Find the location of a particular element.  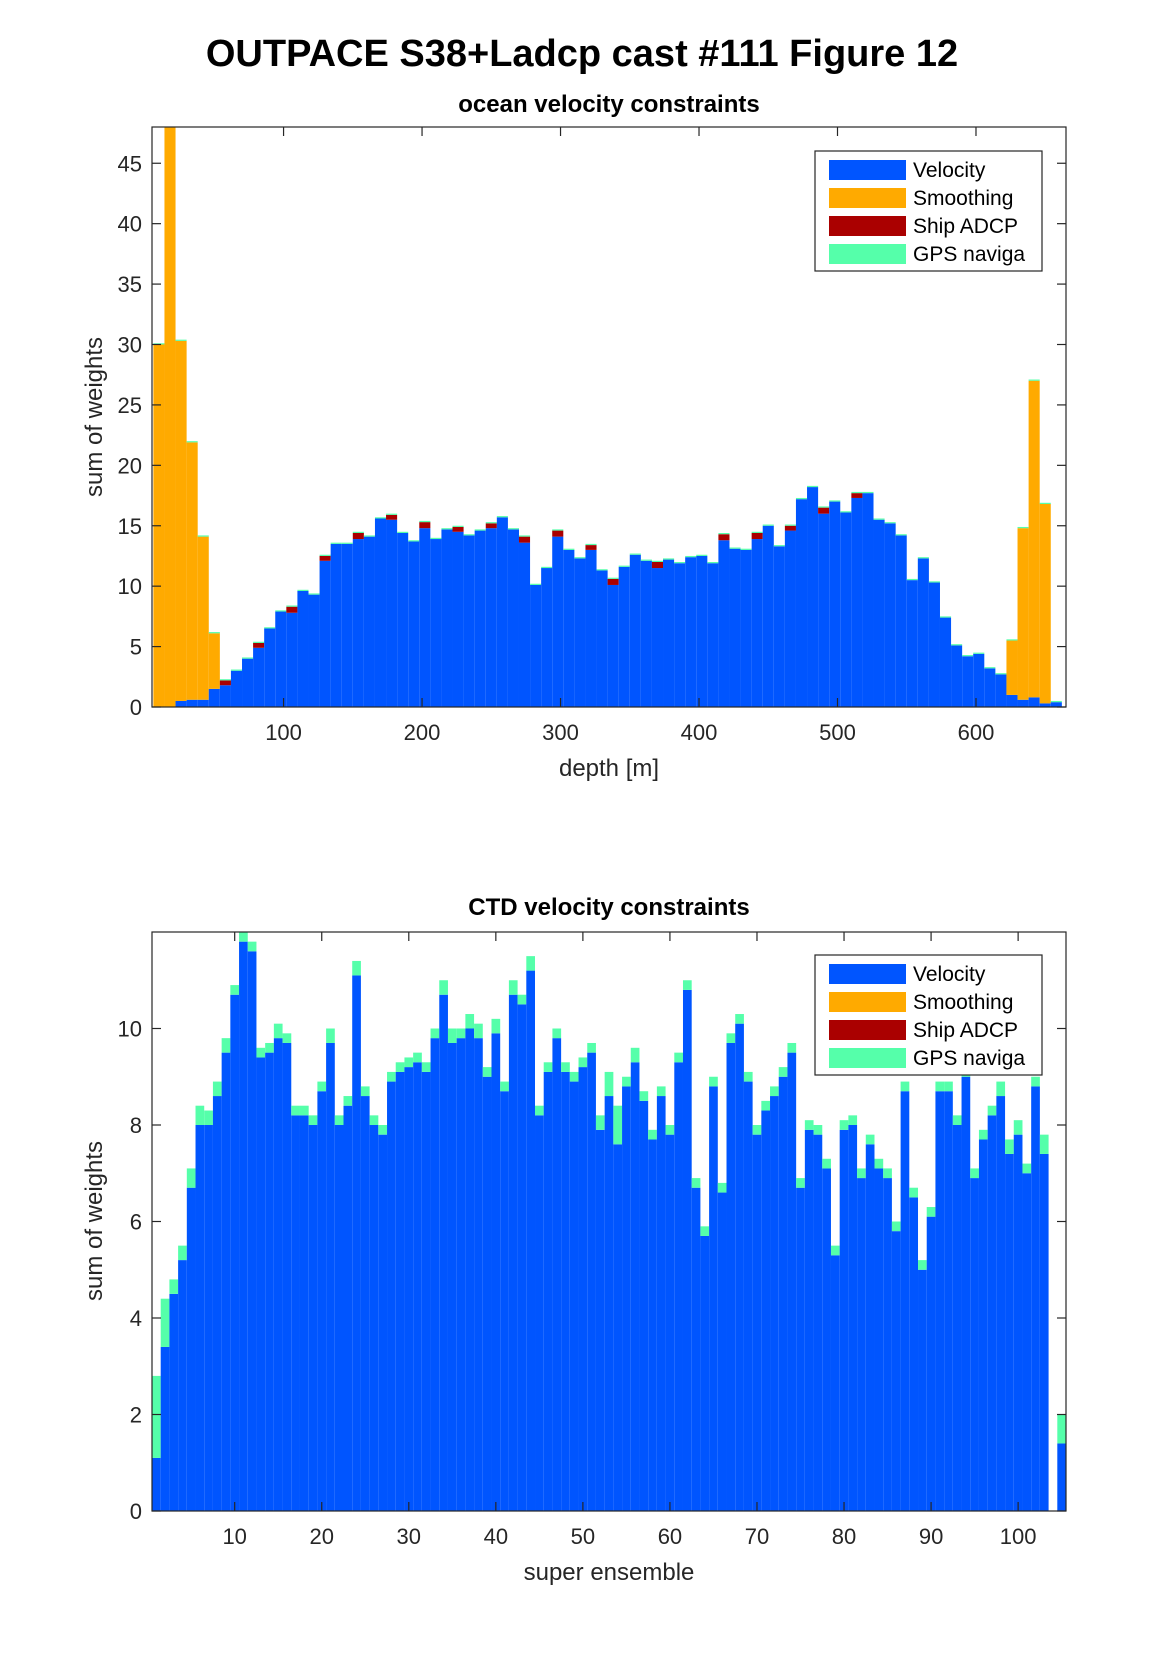

ctd-xtick-label-60: 60 is located at coordinates (670, 1536).